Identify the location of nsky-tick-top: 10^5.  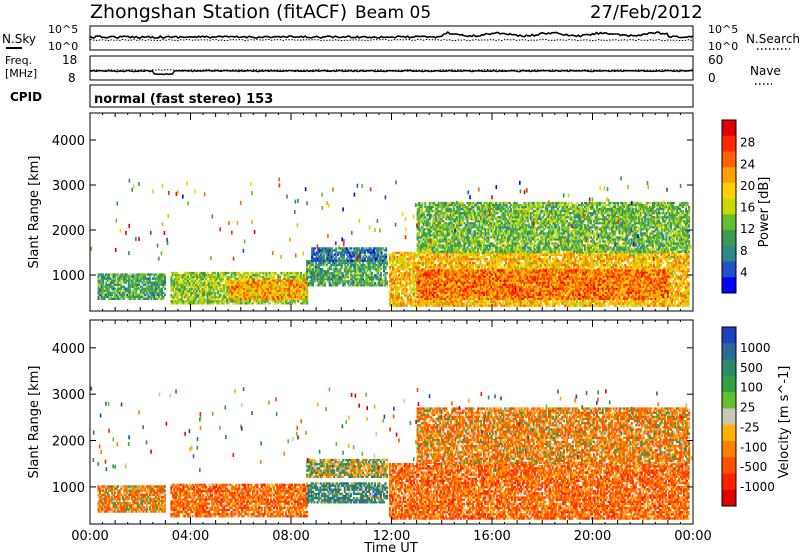
(63, 29).